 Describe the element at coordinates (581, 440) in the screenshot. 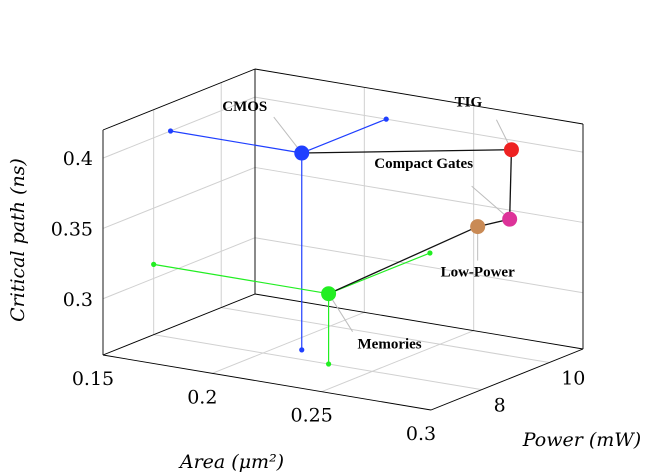

I see `y-axis-label: Power (mW)` at that location.